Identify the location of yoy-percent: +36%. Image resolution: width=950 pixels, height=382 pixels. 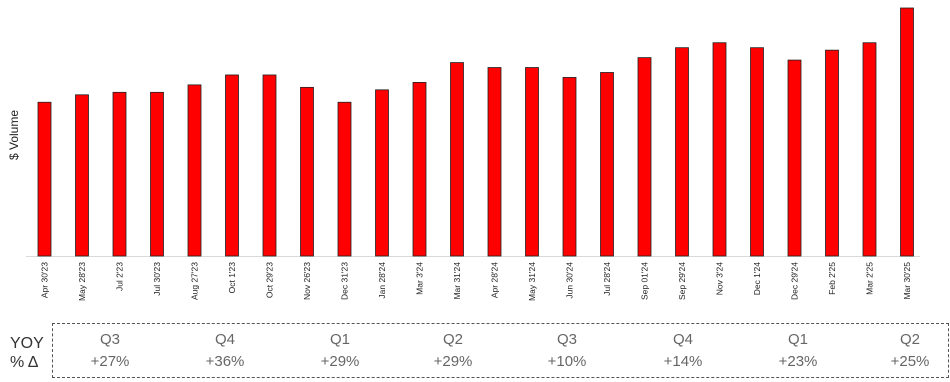
(225, 361).